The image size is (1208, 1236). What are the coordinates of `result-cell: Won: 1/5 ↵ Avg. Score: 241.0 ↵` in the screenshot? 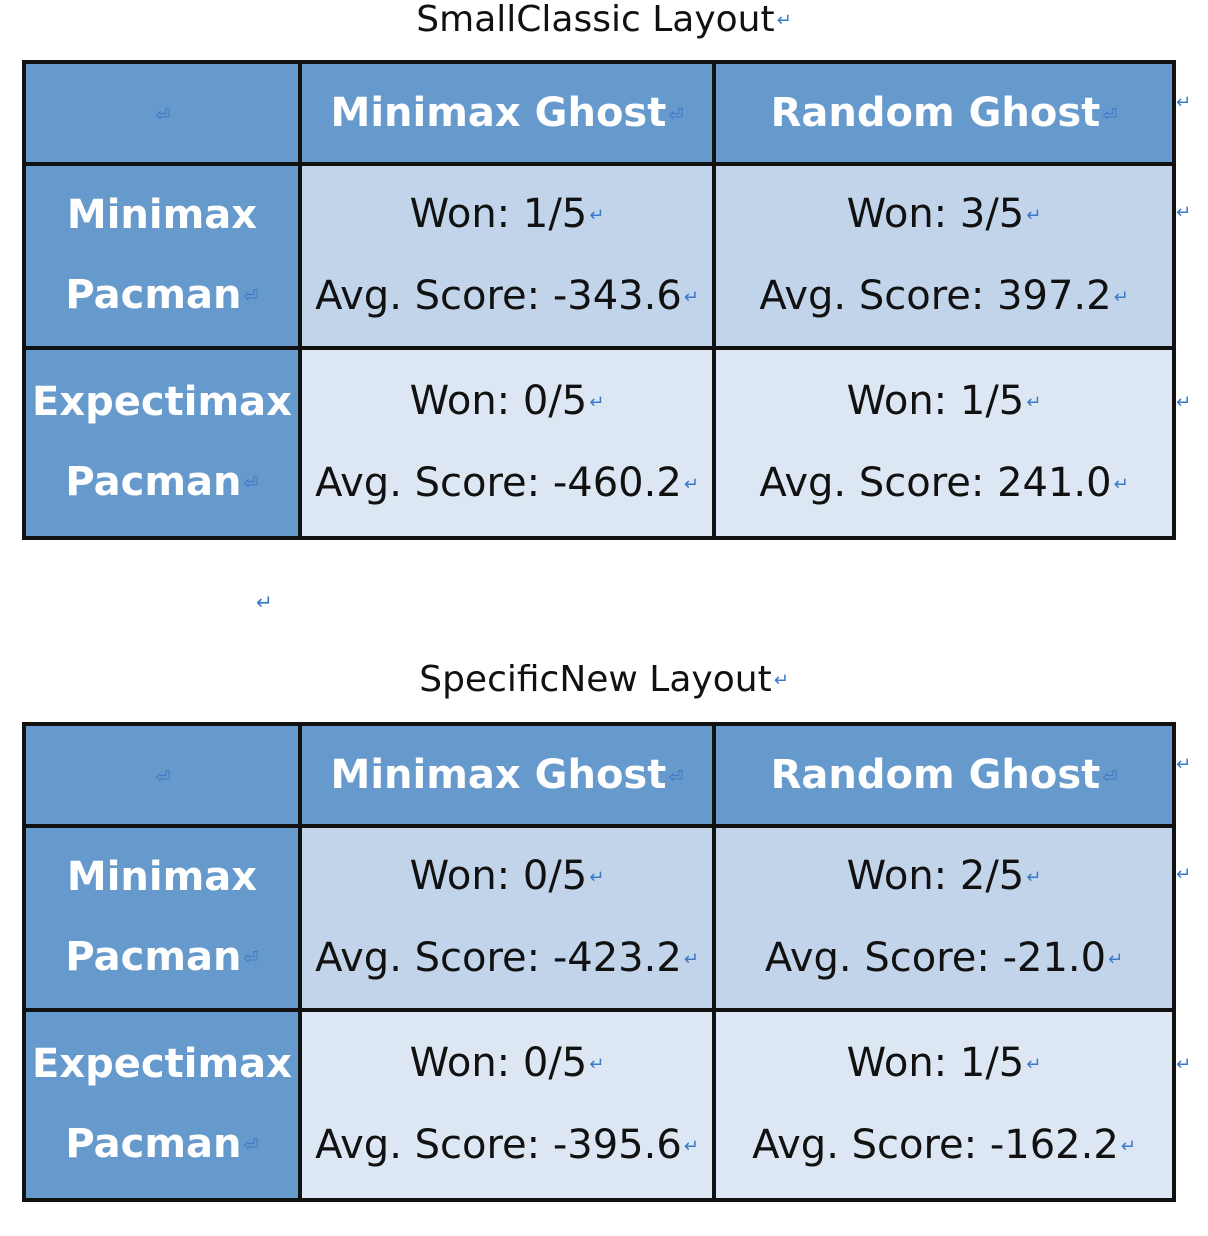 It's located at (944, 443).